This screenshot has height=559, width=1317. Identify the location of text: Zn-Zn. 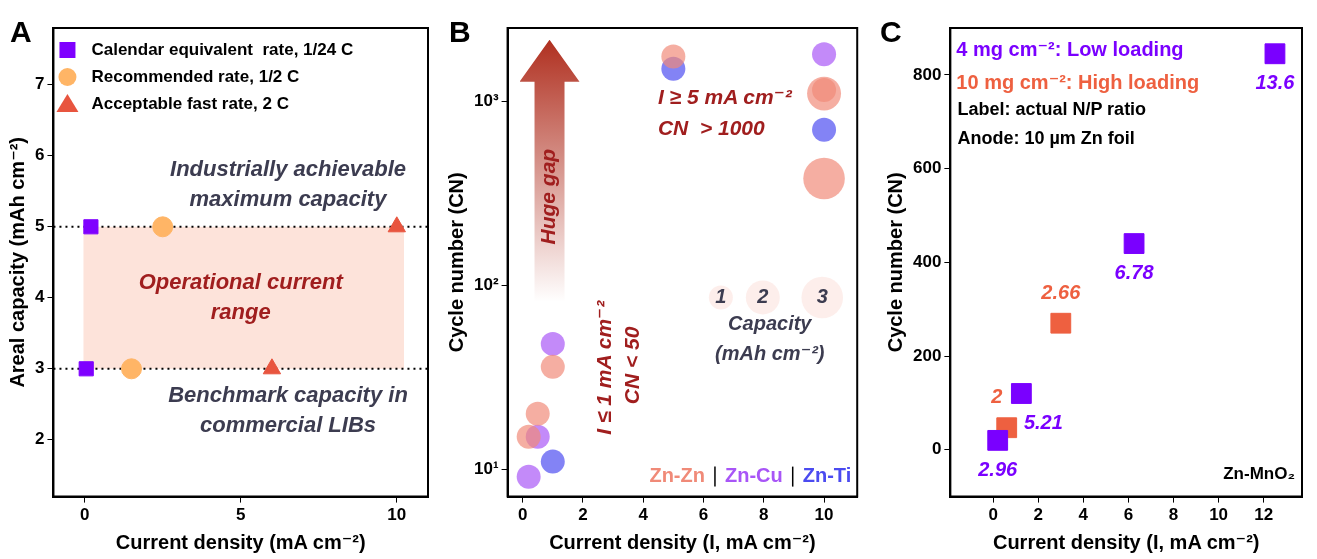
(677, 475).